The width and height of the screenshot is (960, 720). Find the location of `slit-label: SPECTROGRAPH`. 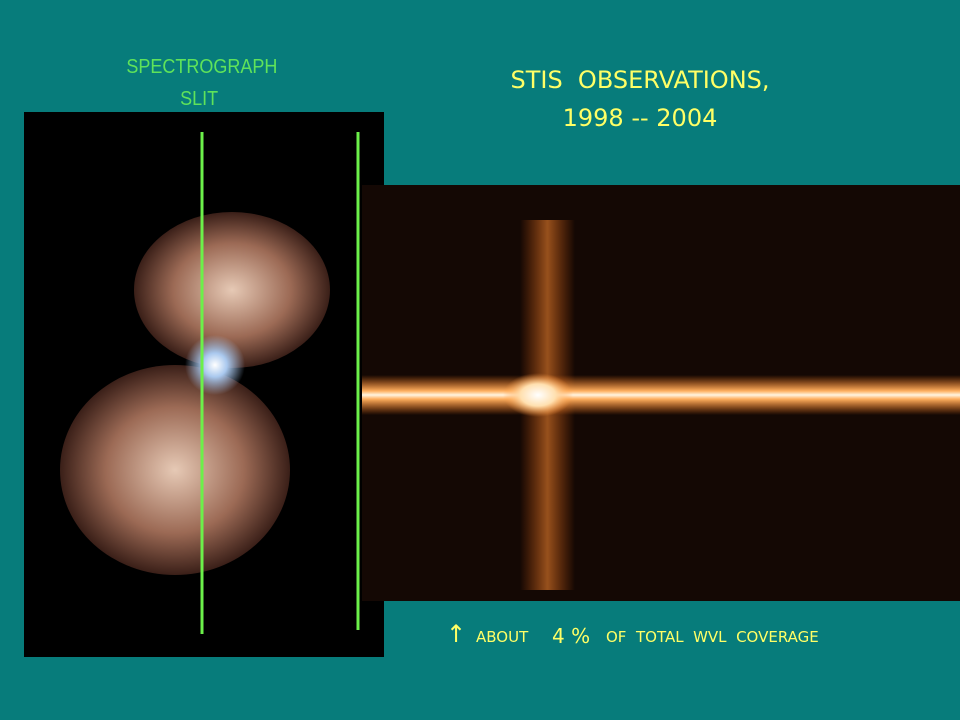

slit-label: SPECTROGRAPH is located at coordinates (202, 67).